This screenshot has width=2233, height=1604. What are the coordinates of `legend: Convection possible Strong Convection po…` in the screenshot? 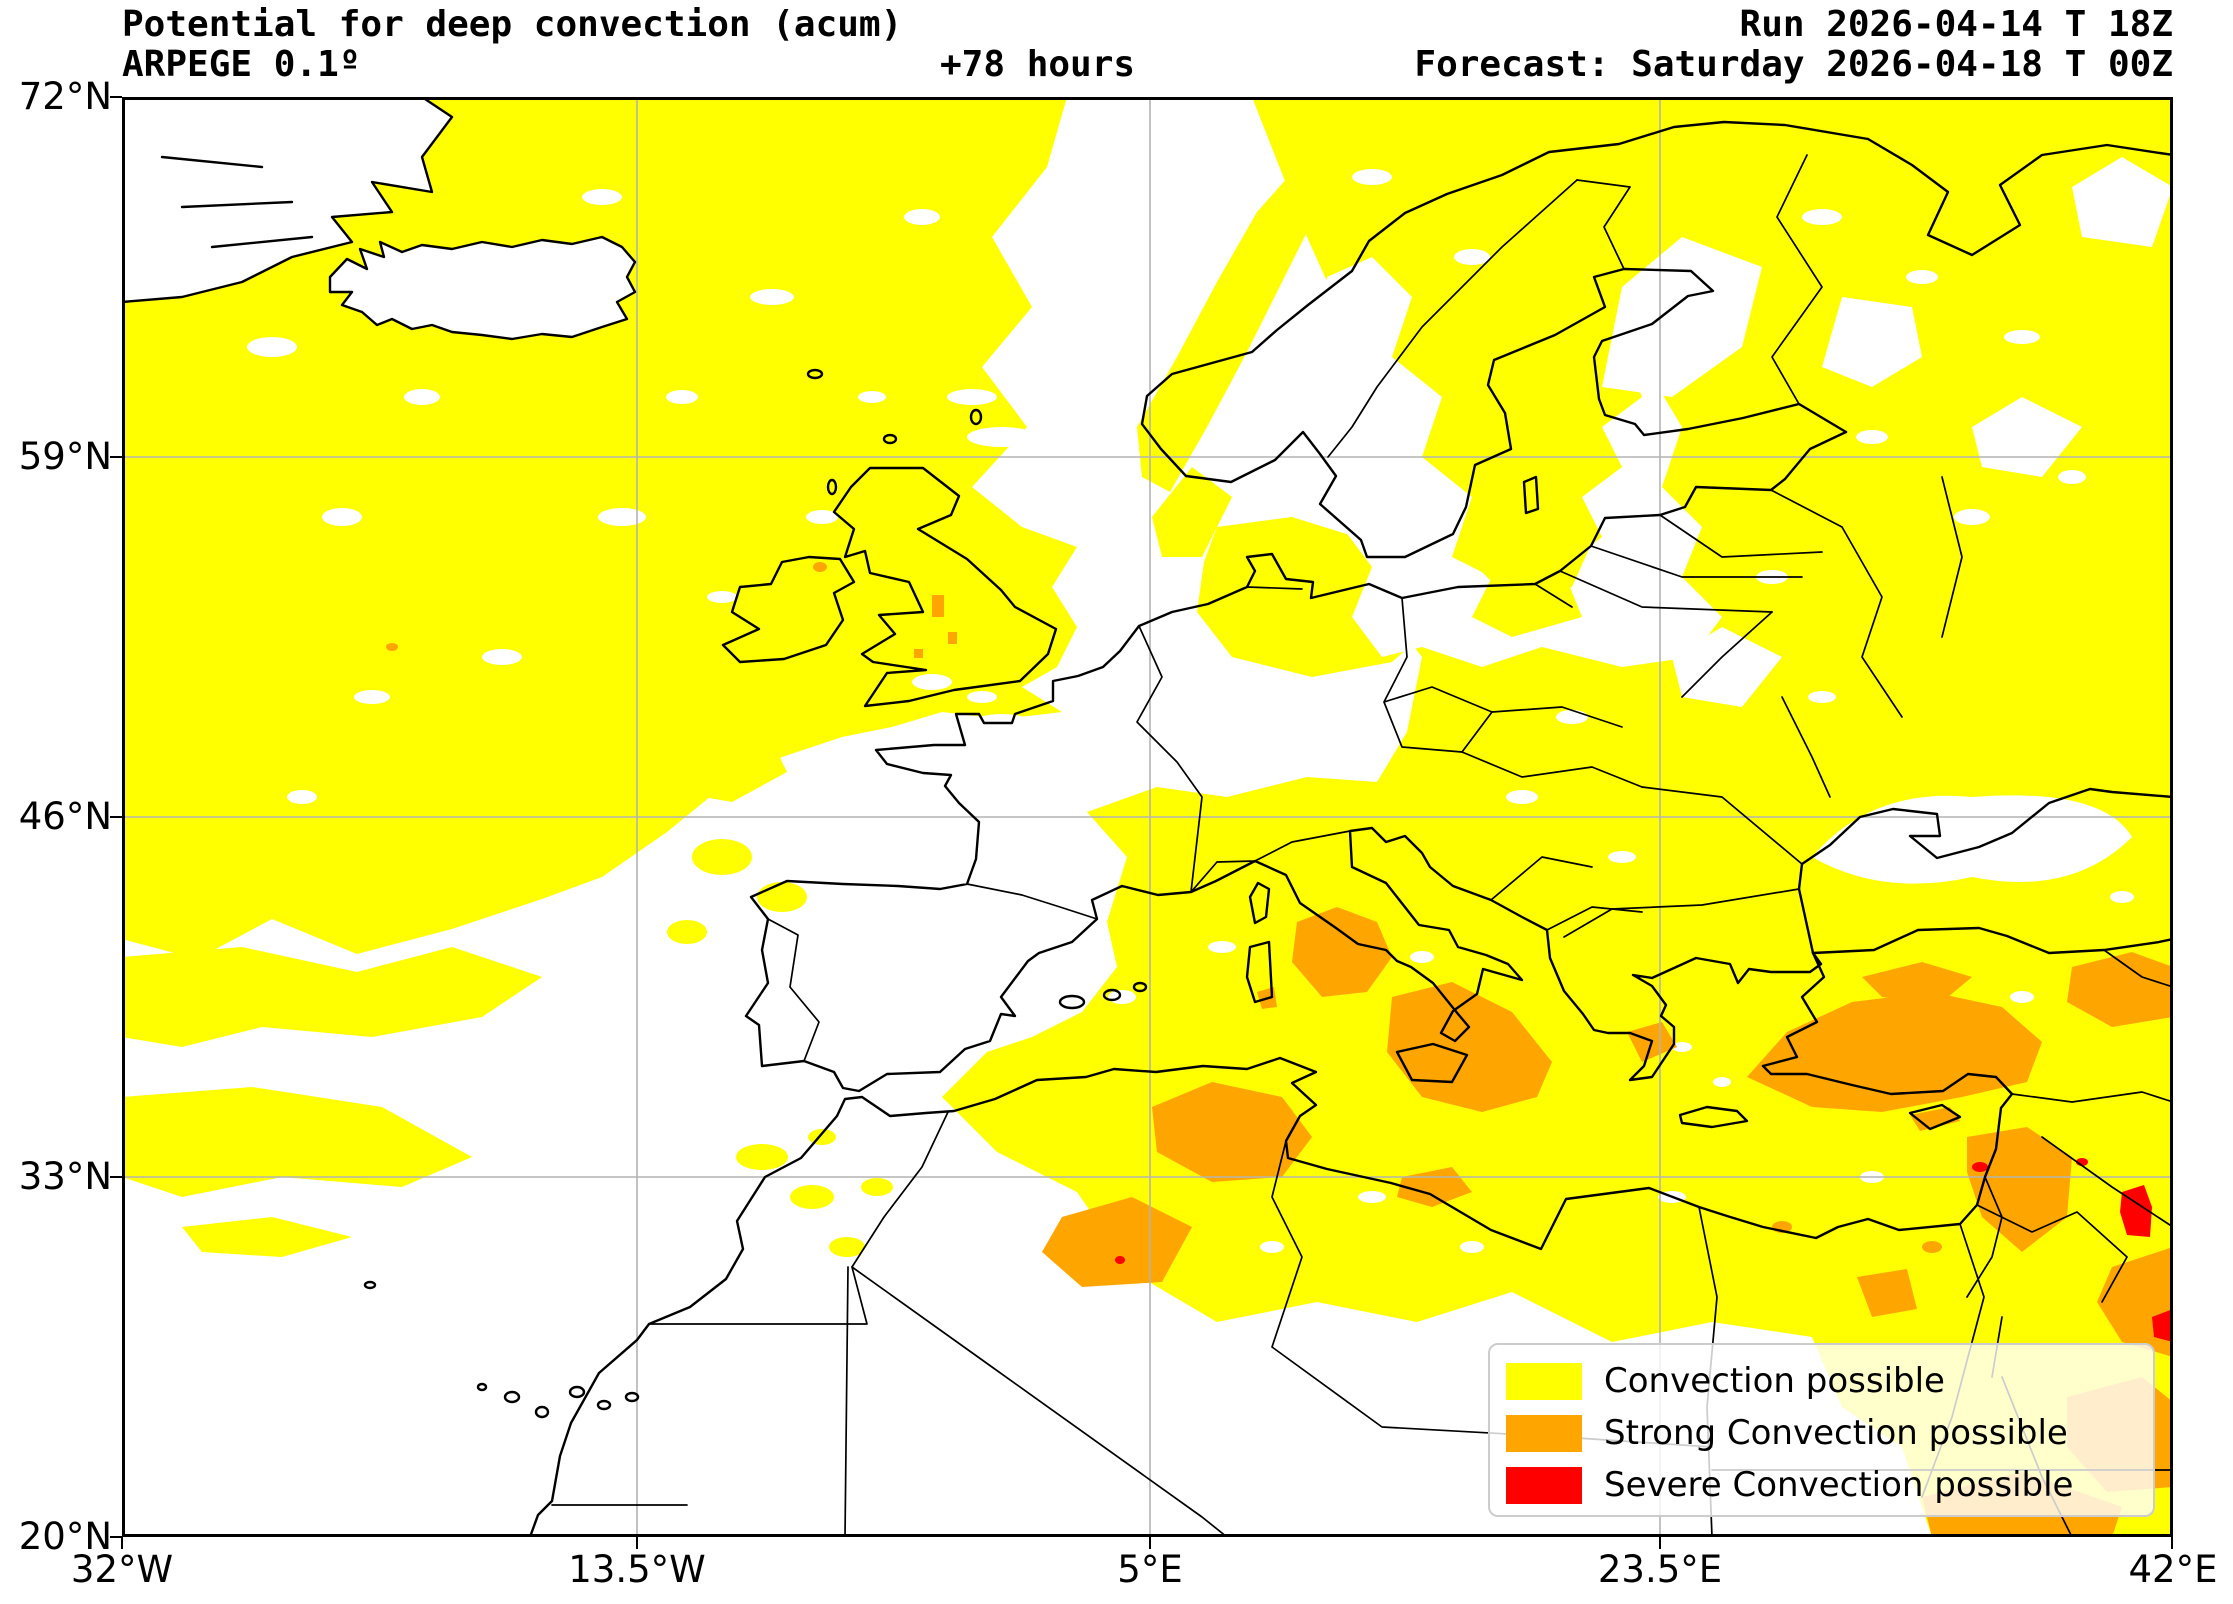 It's located at (1821, 1430).